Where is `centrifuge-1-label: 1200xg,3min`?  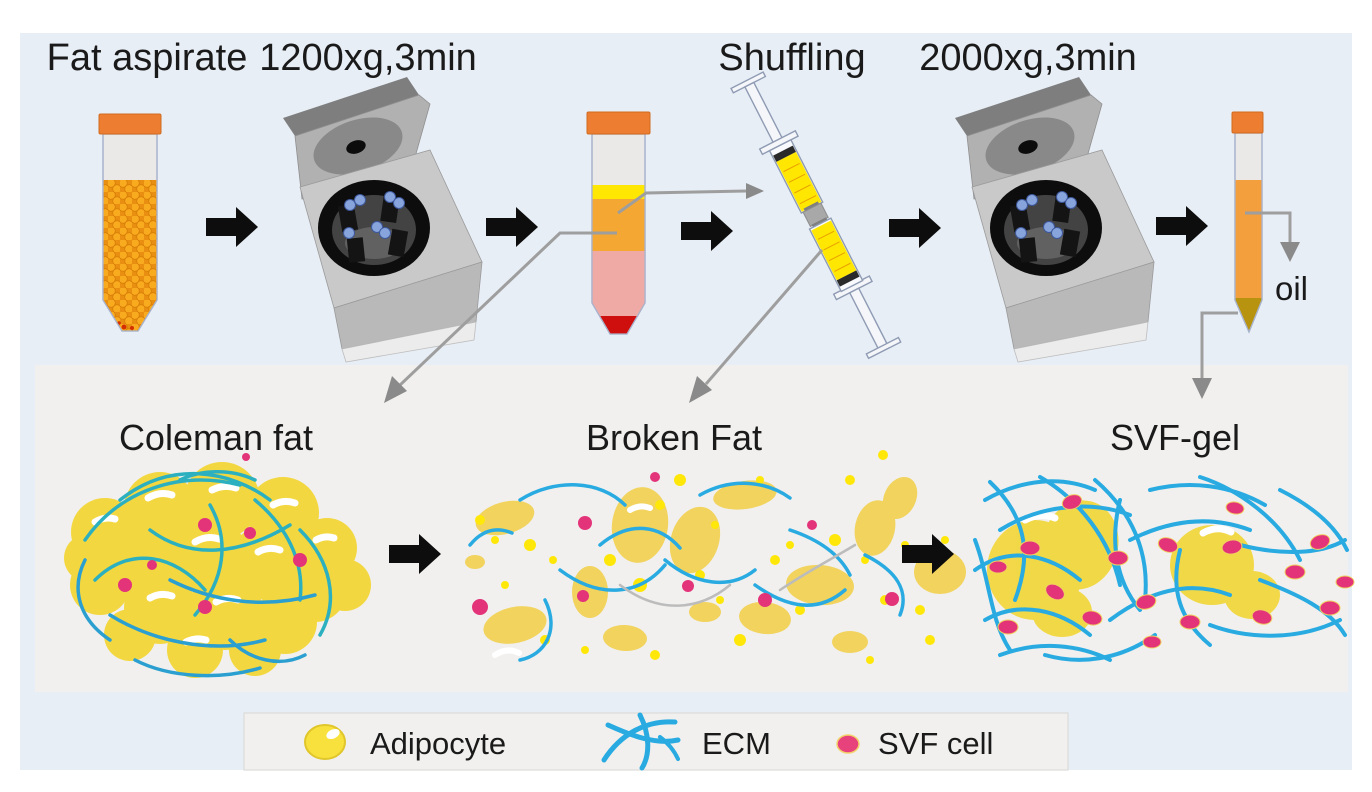
centrifuge-1-label: 1200xg,3min is located at coordinates (368, 58).